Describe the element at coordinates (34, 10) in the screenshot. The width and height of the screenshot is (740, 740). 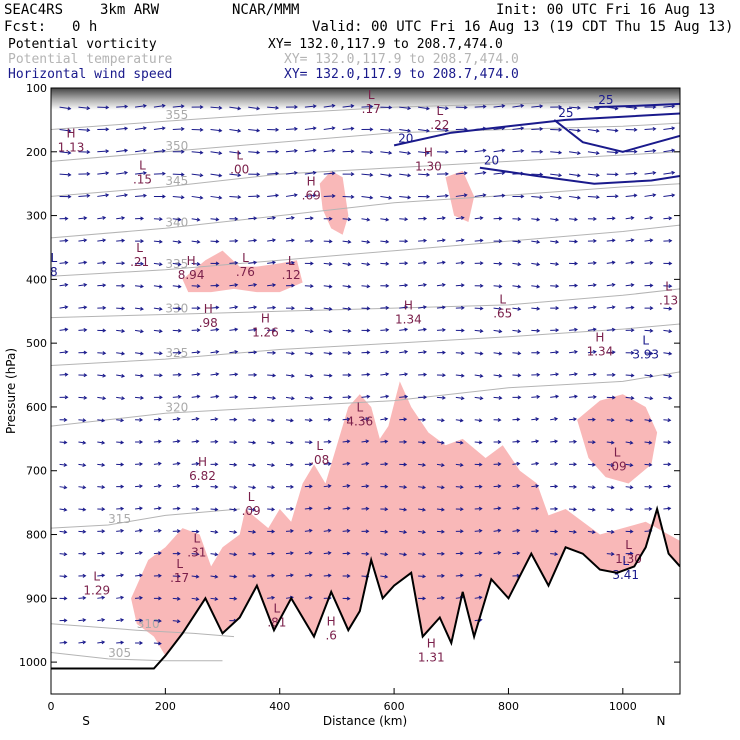
I see `header-project: SEAC4RS` at that location.